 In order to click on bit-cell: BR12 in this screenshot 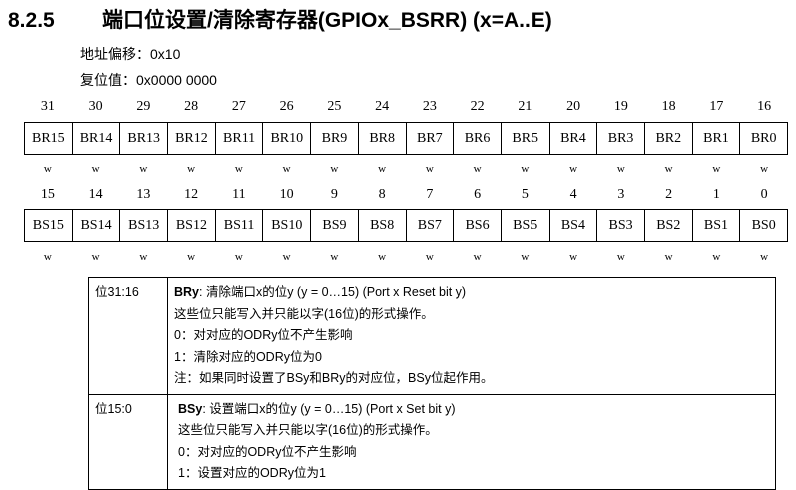, I will do `click(192, 138)`.